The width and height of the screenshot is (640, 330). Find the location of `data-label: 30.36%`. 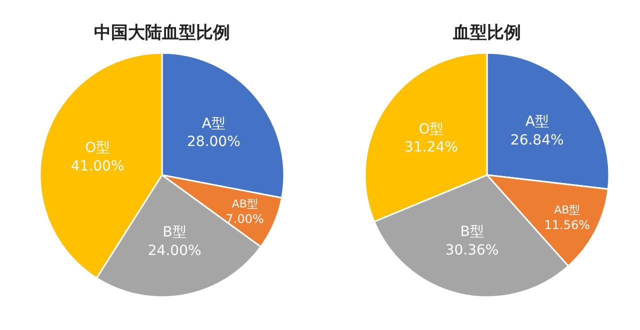

data-label: 30.36% is located at coordinates (472, 250).